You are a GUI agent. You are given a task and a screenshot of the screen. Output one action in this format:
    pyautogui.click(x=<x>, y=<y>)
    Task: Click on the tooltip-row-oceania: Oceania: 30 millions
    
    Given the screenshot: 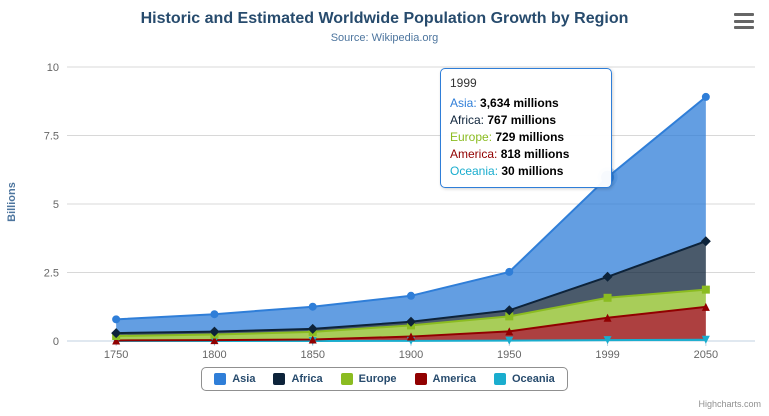 What is the action you would take?
    pyautogui.click(x=526, y=171)
    